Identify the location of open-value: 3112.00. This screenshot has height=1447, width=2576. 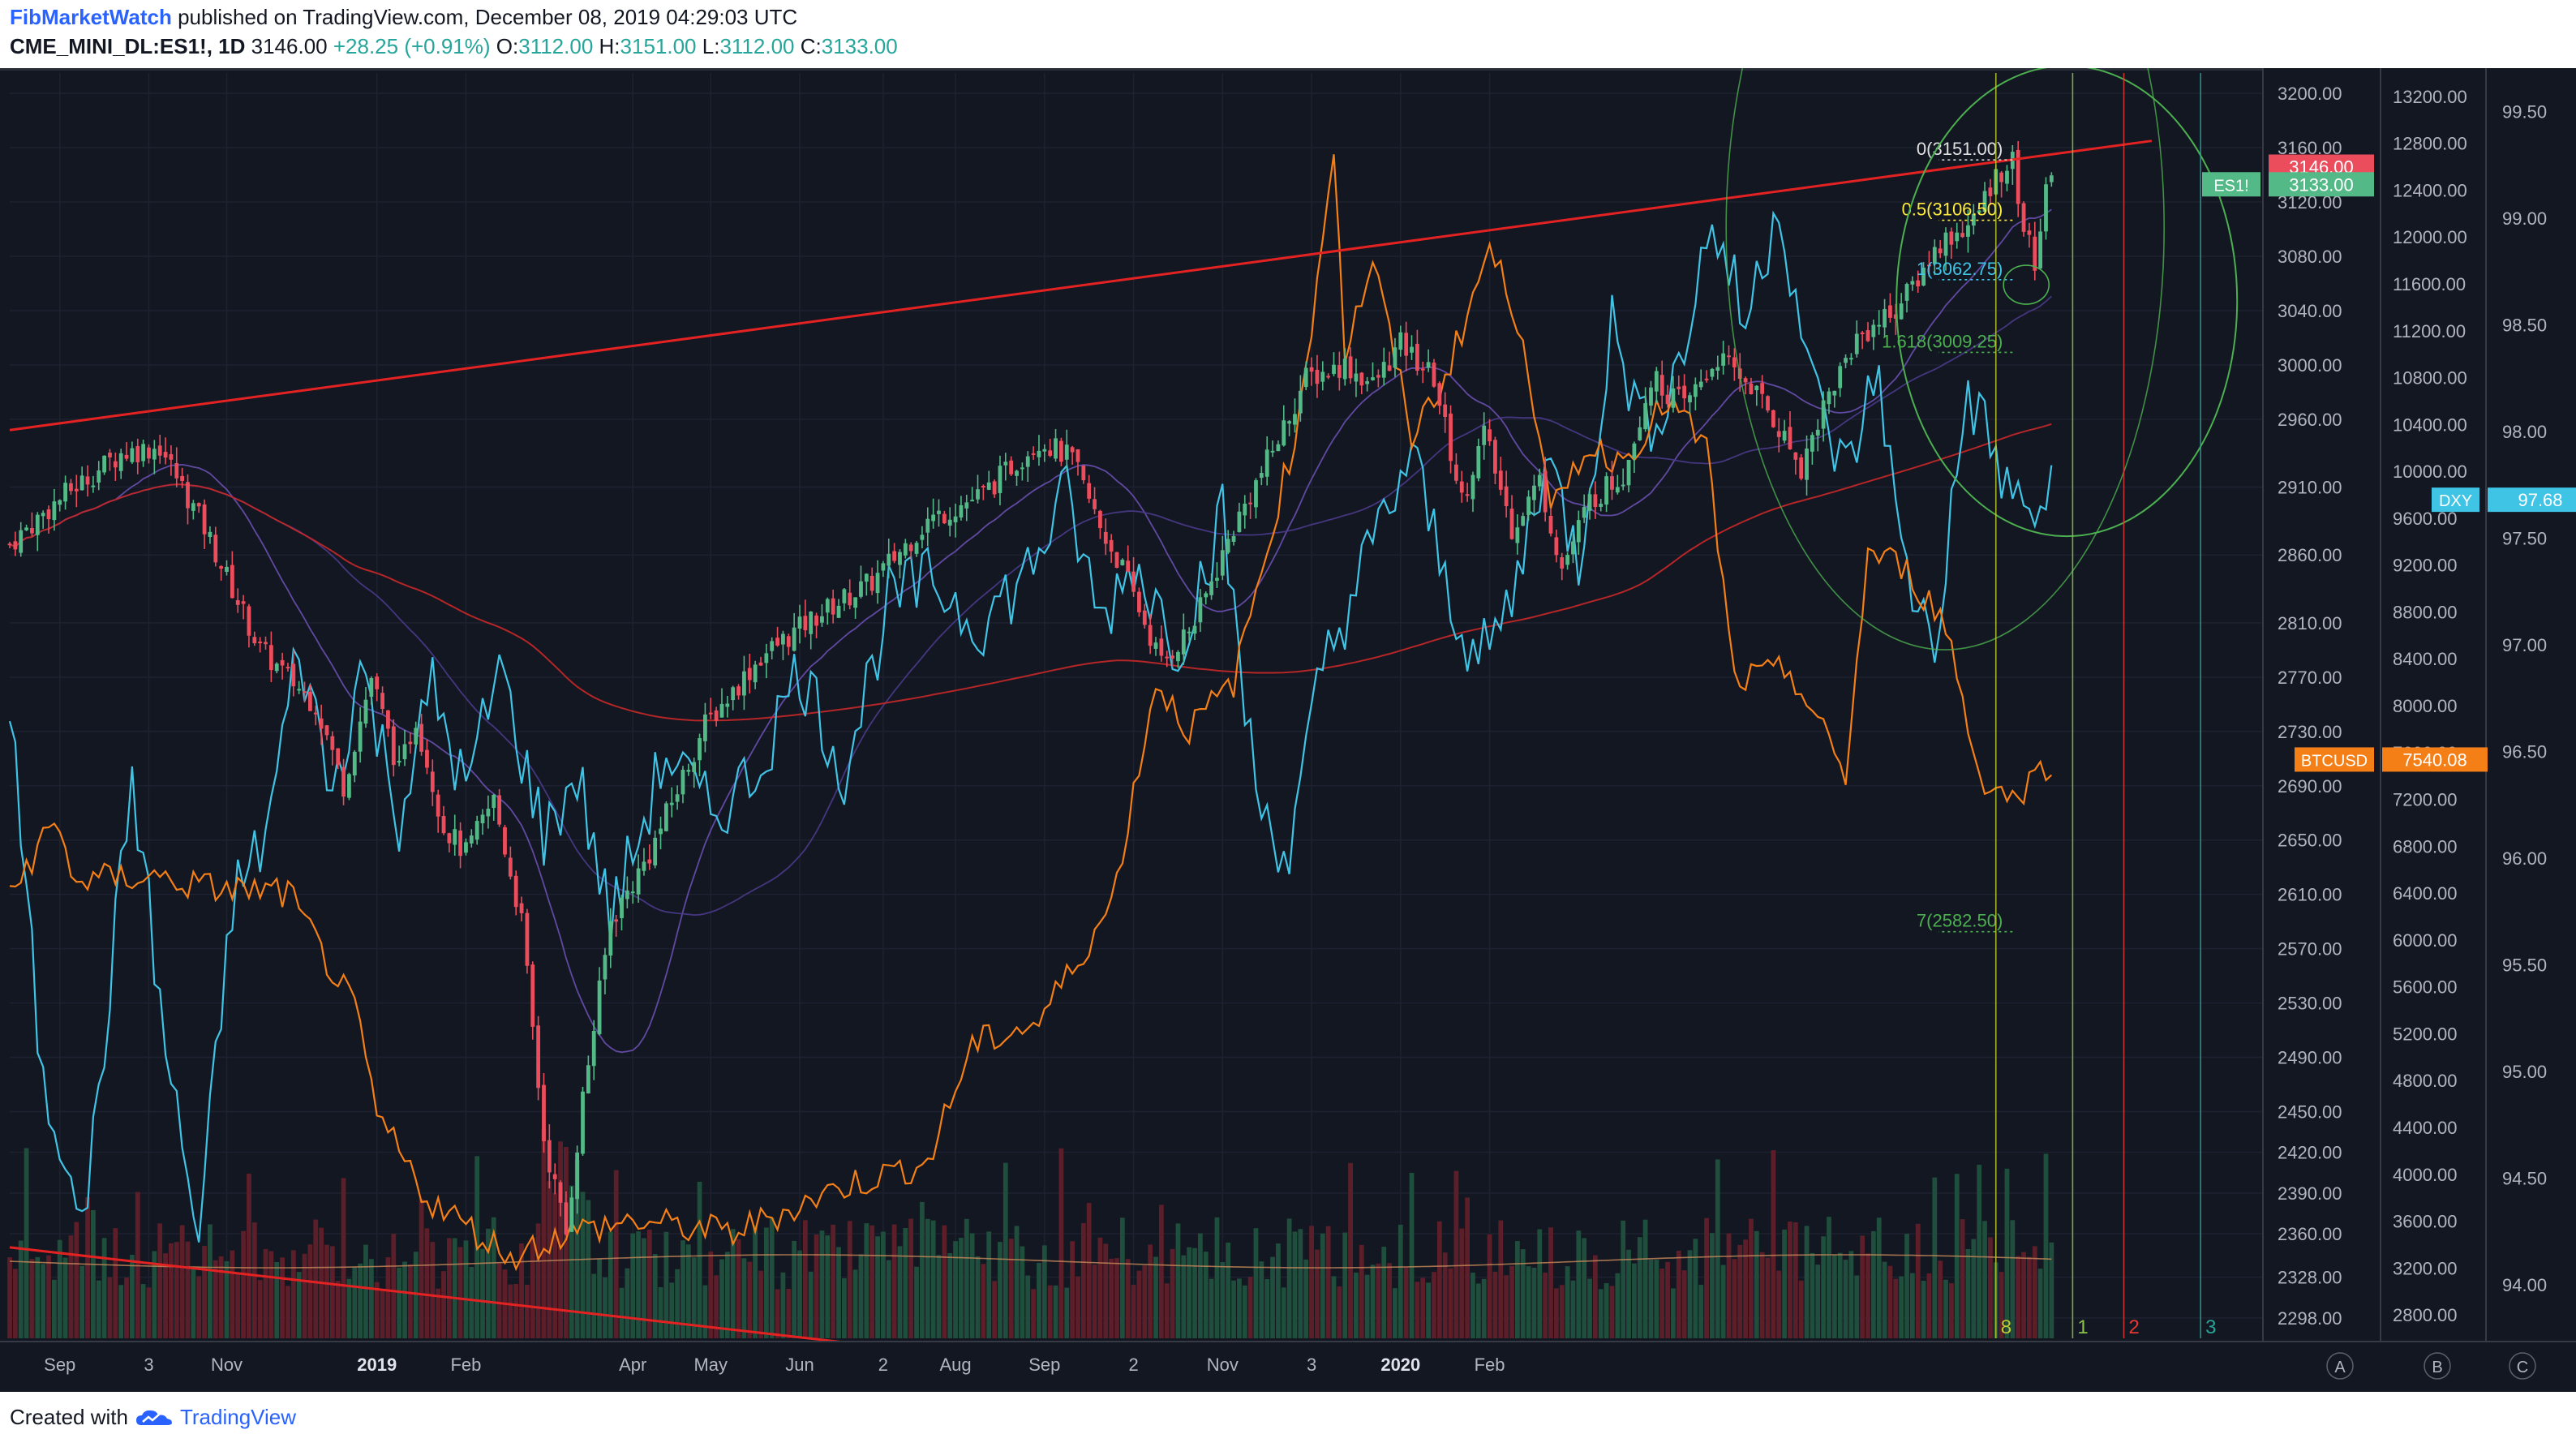
(556, 46).